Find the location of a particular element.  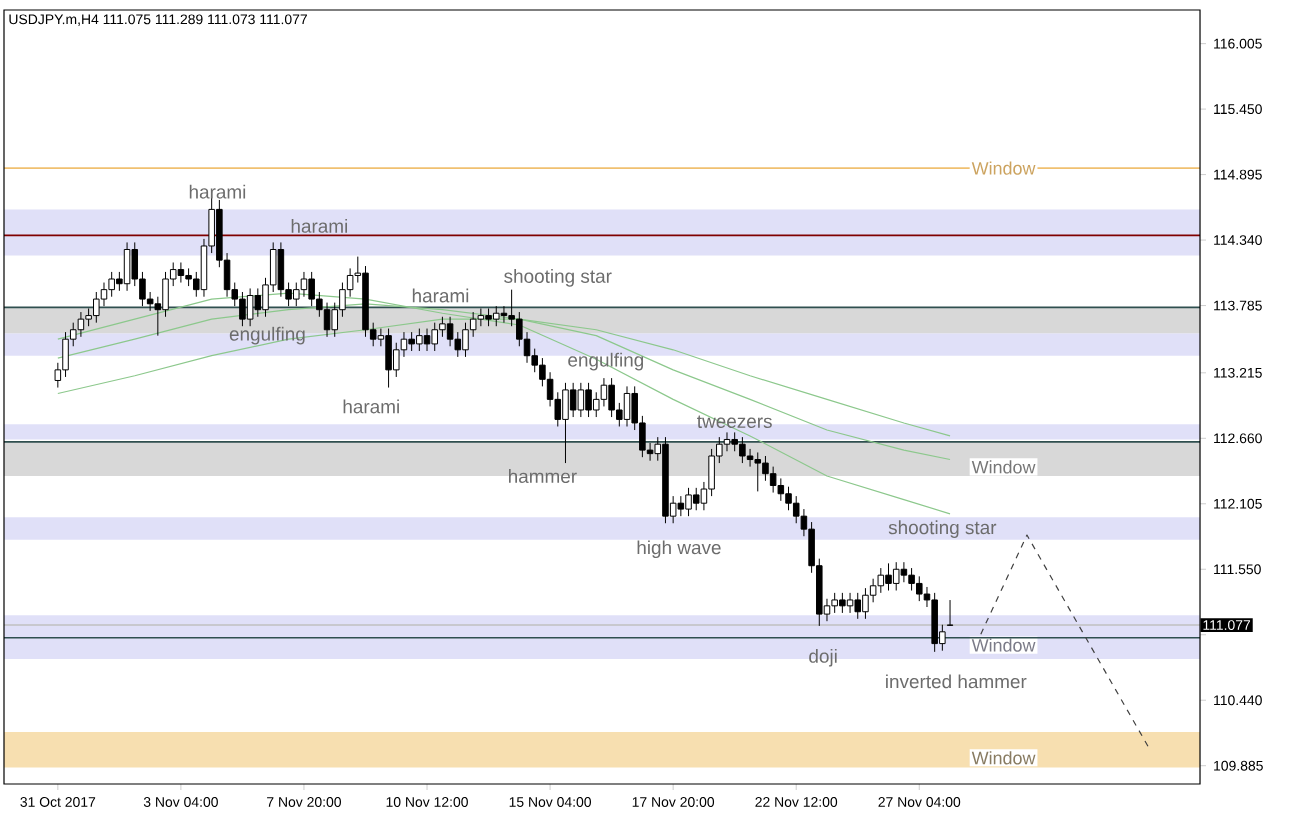

annotation: inverted hammer is located at coordinates (956, 681).